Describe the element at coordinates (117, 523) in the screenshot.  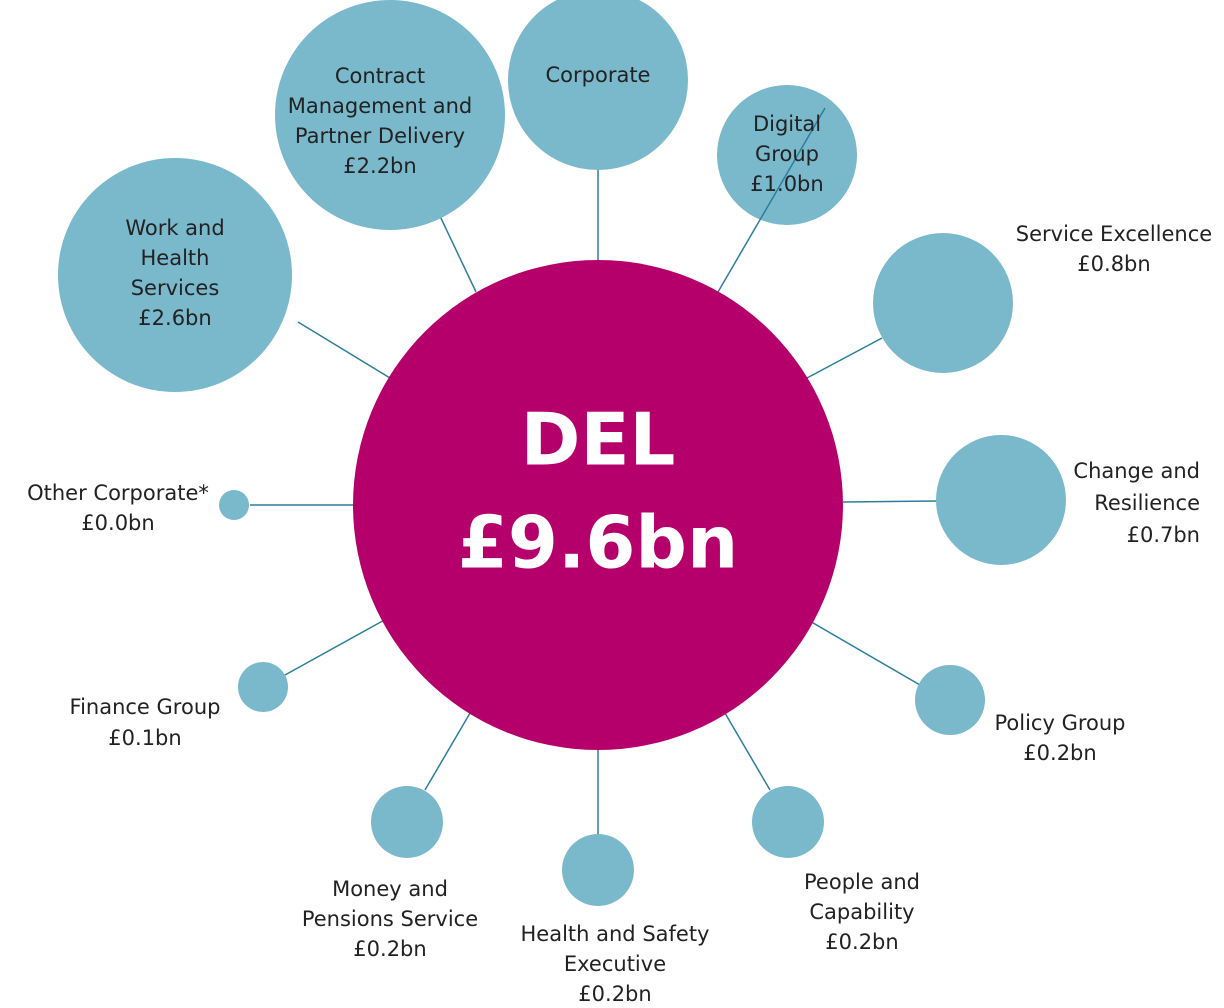
I see `node-value: £0.0bn` at that location.